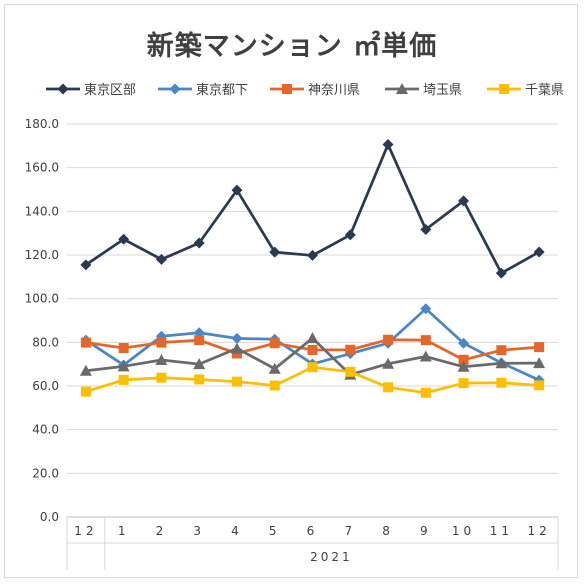 The height and width of the screenshot is (584, 584). What do you see at coordinates (237, 531) in the screenshot?
I see `x-tick-label: 4` at bounding box center [237, 531].